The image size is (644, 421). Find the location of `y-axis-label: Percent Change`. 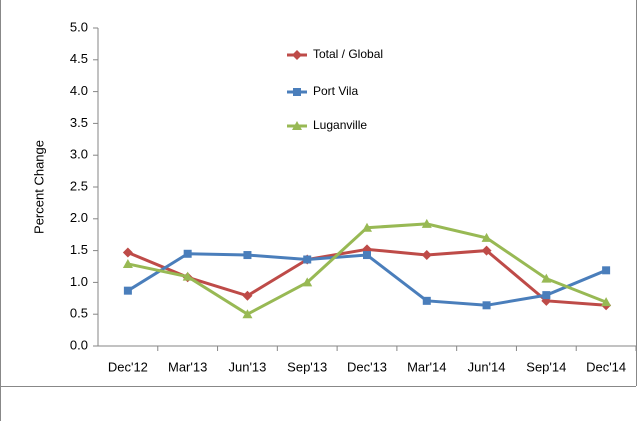

y-axis-label: Percent Change is located at coordinates (38, 187).